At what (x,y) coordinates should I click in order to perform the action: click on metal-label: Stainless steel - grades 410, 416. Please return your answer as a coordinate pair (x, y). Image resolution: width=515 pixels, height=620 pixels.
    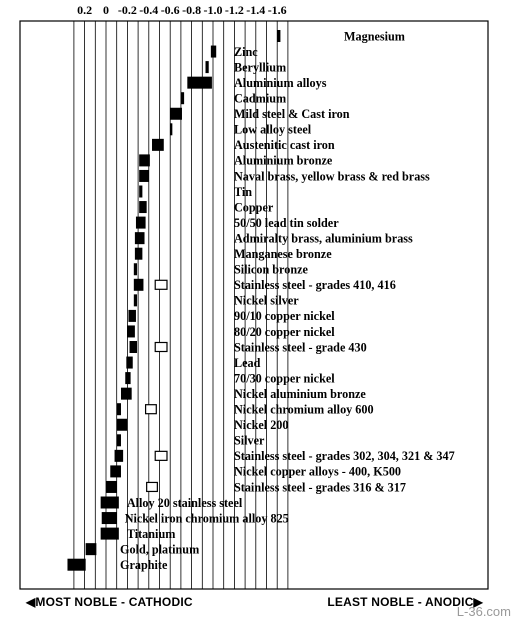
    Looking at the image, I should click on (315, 285).